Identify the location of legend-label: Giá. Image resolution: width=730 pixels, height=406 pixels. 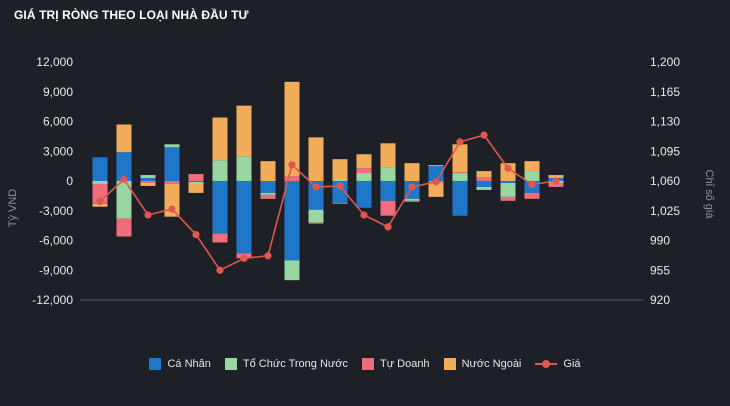
(572, 364).